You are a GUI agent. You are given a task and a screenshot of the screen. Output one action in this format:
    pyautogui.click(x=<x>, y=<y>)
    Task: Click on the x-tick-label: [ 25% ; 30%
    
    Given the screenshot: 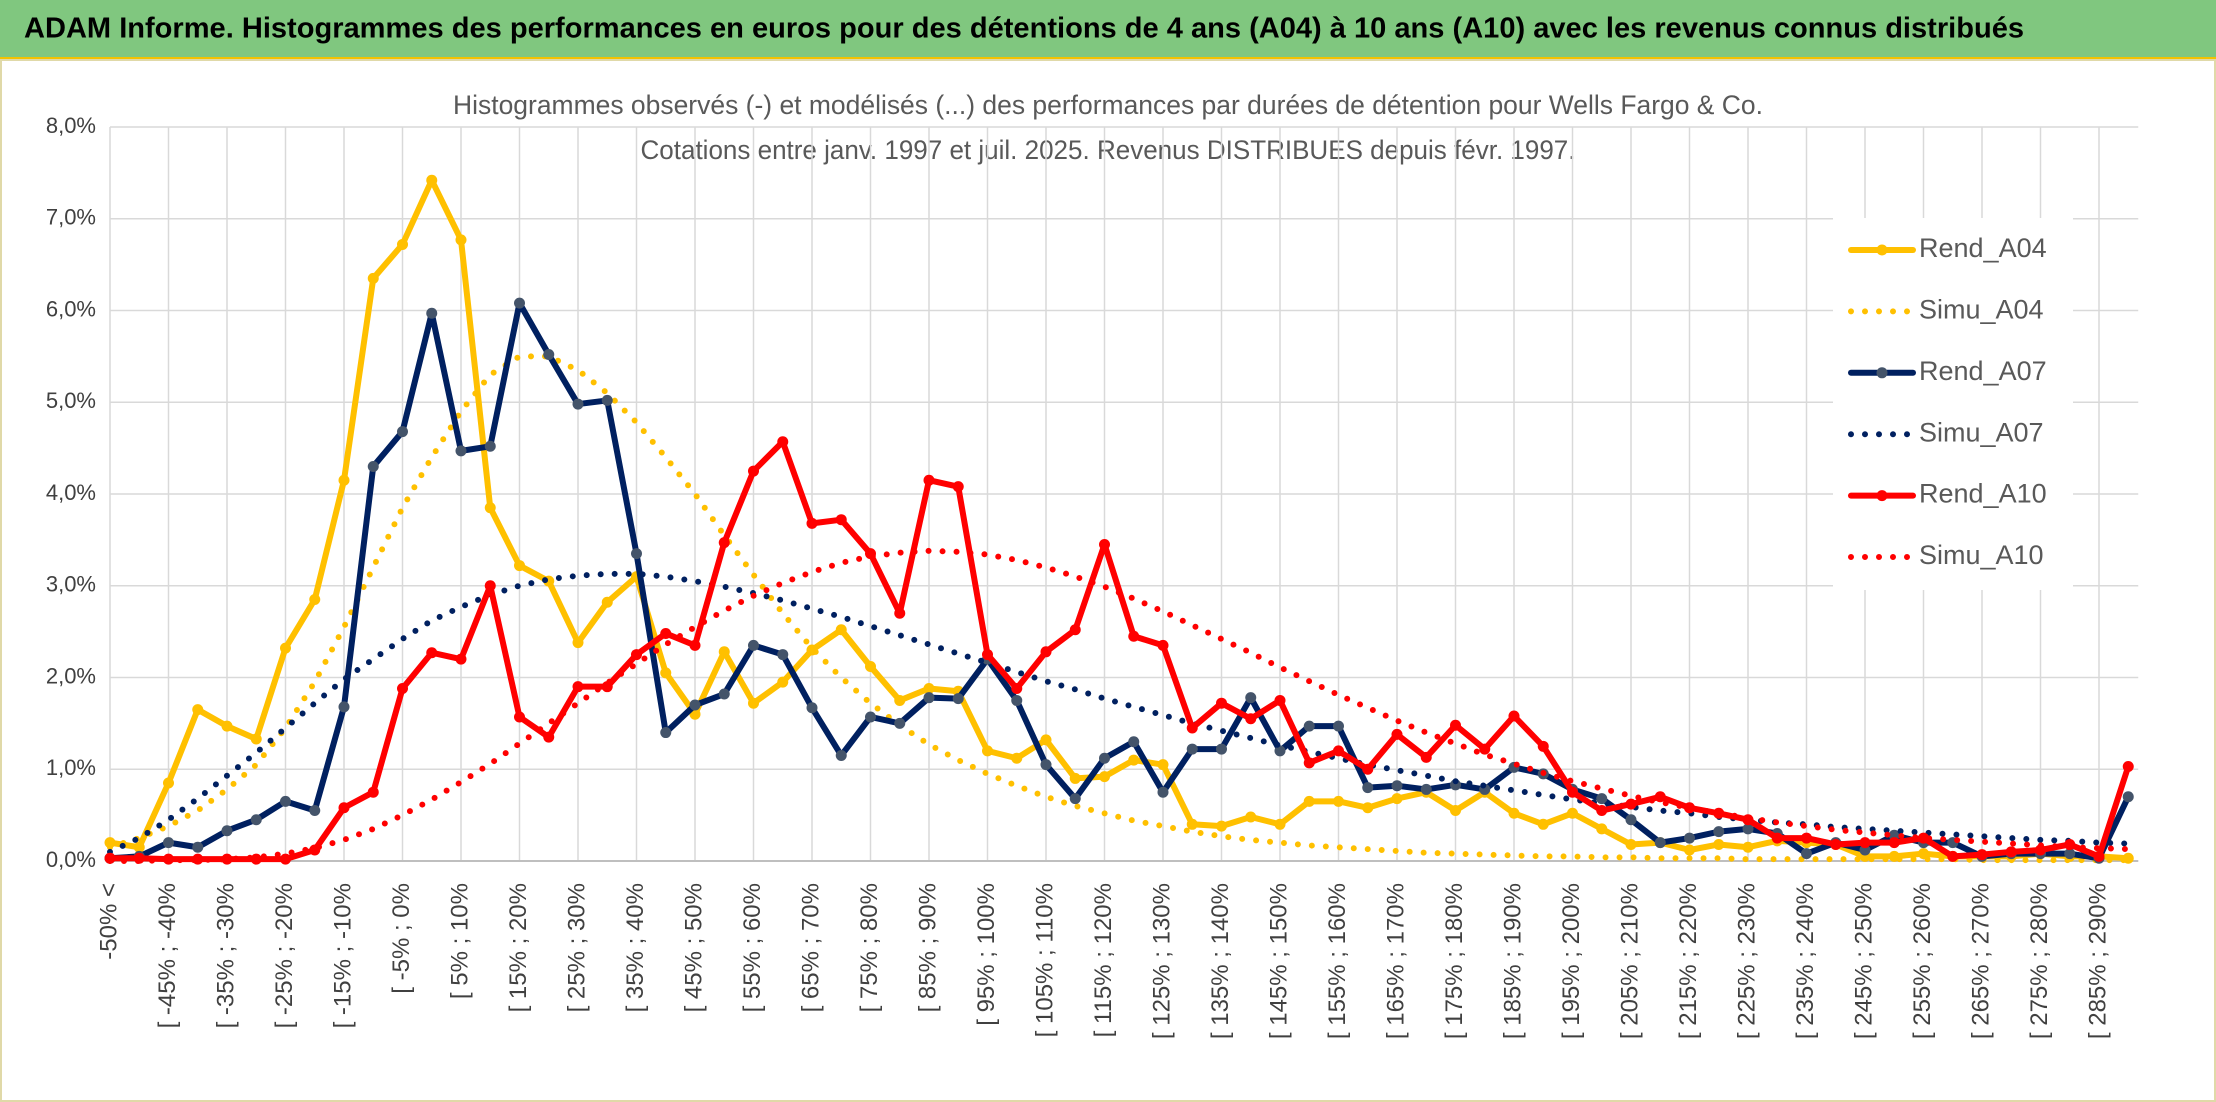 What is the action you would take?
    pyautogui.click(x=576, y=947)
    